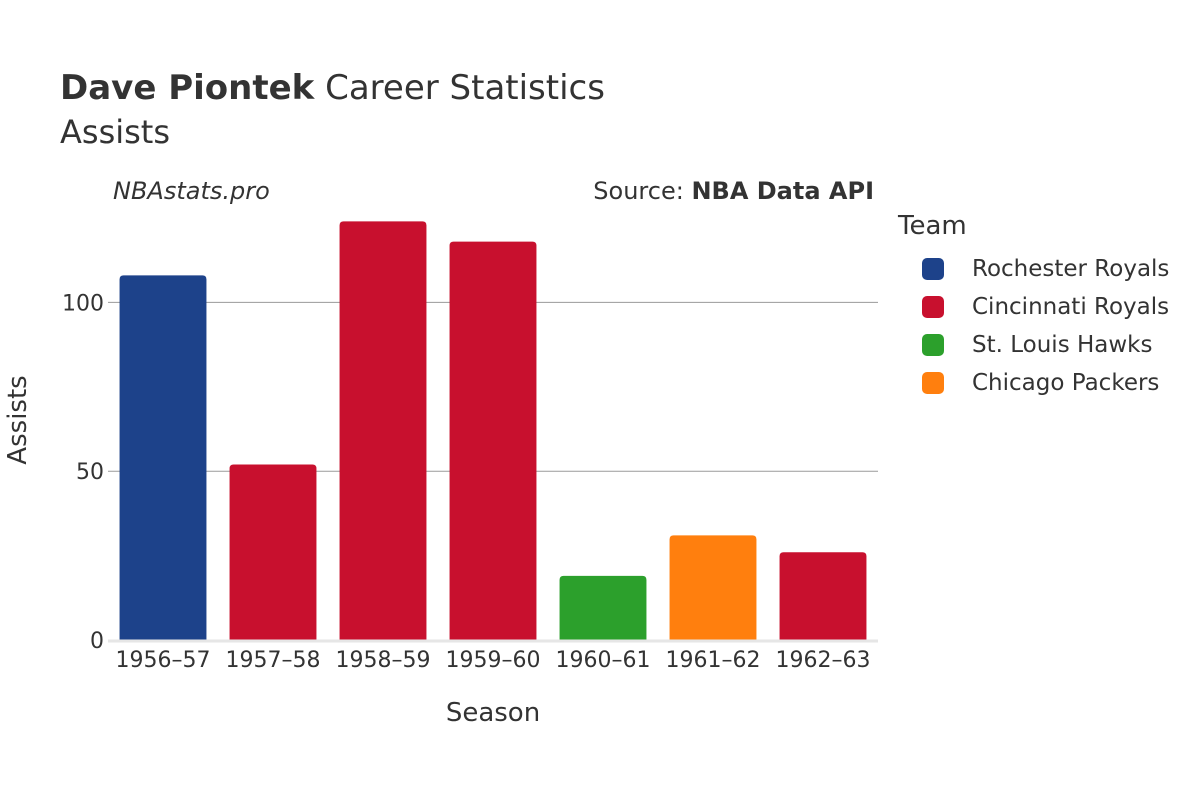 Image resolution: width=1200 pixels, height=800 pixels. What do you see at coordinates (642, 191) in the screenshot?
I see `source-prefix: Source:` at bounding box center [642, 191].